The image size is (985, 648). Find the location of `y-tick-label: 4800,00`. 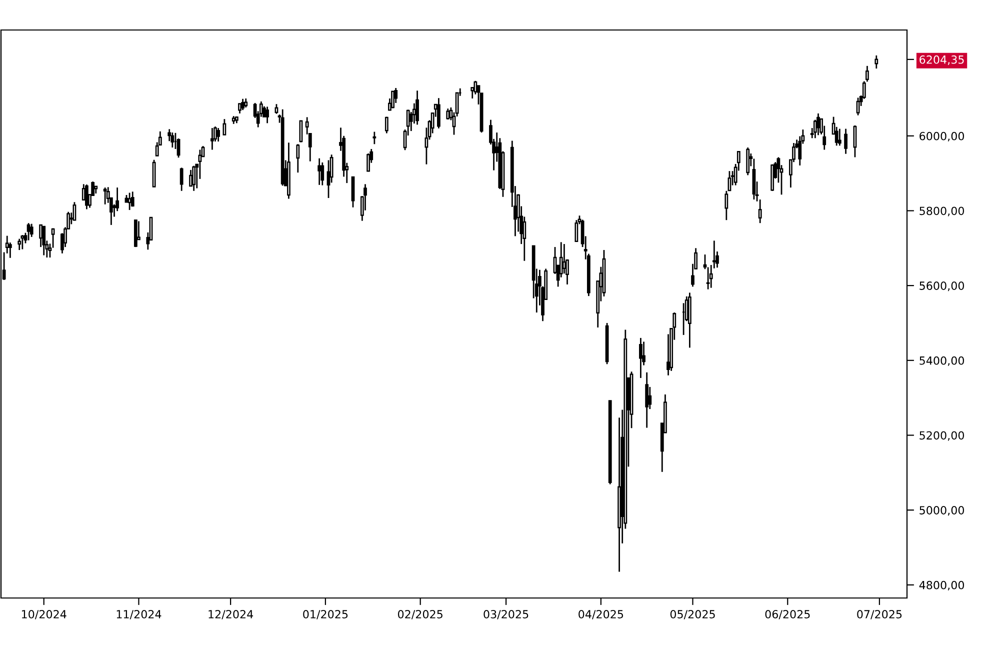

y-tick-label: 4800,00 is located at coordinates (941, 585).